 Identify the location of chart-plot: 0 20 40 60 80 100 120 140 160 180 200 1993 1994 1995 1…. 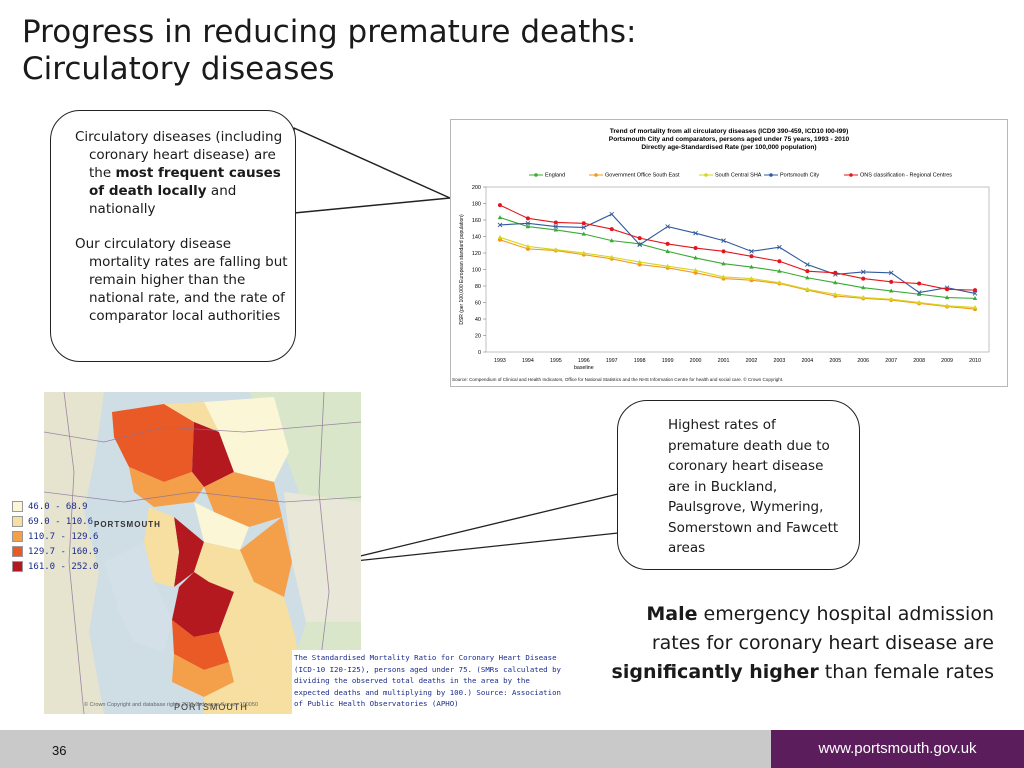
(724, 278).